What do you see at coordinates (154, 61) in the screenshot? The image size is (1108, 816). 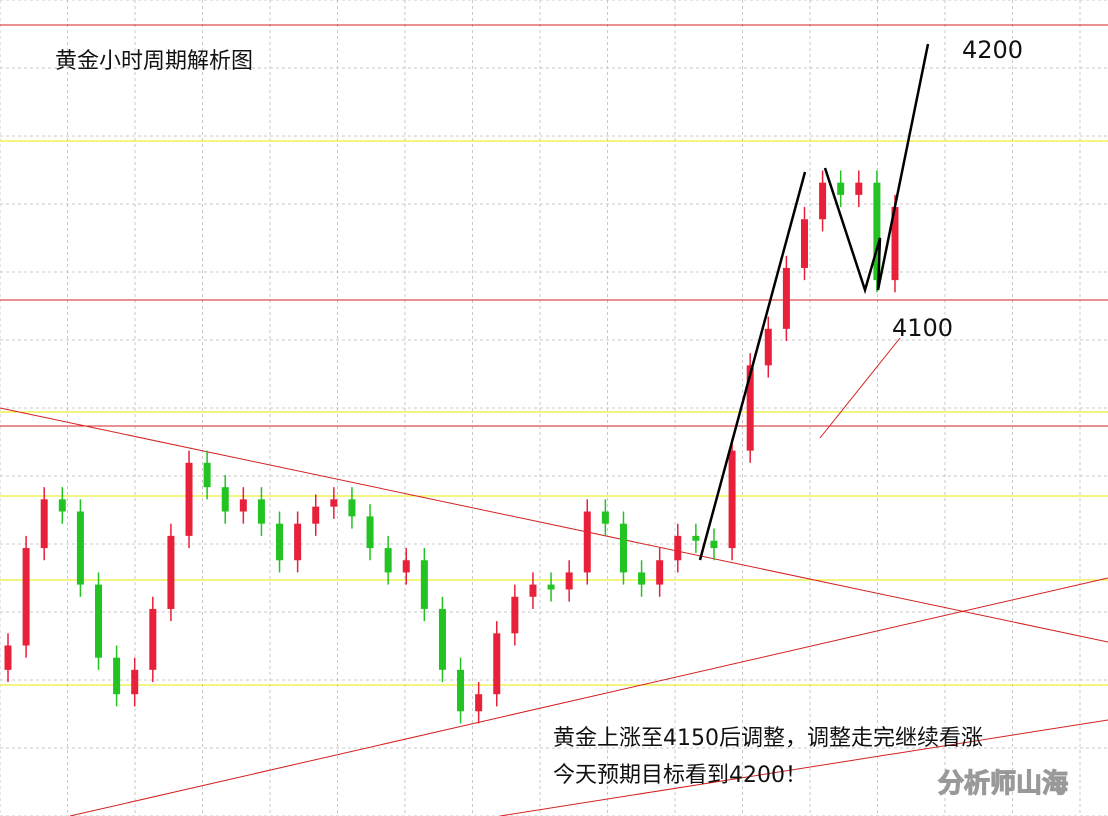 I see `chart-title: 黄金小时周期解析图` at bounding box center [154, 61].